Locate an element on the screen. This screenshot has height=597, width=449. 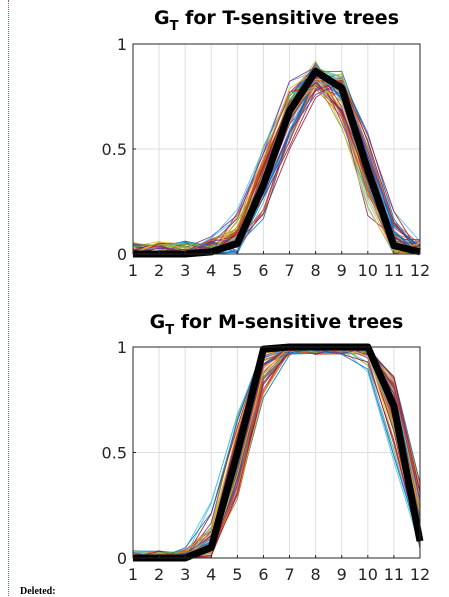
chart-title: GT for M-sensitive trees is located at coordinates (277, 324).